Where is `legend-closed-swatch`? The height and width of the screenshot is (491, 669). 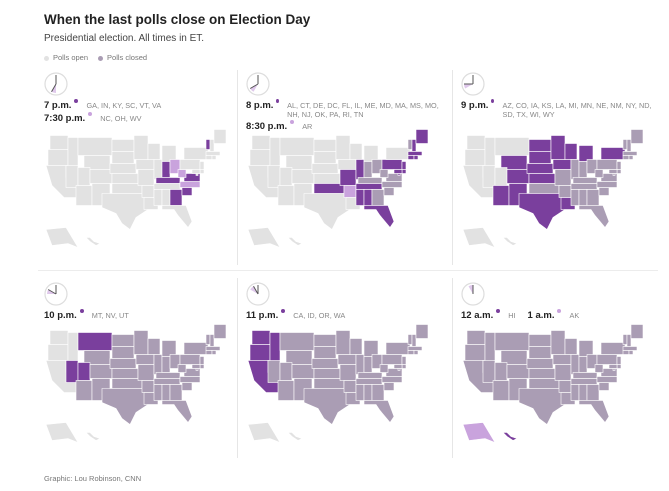
legend-closed-swatch is located at coordinates (101, 58).